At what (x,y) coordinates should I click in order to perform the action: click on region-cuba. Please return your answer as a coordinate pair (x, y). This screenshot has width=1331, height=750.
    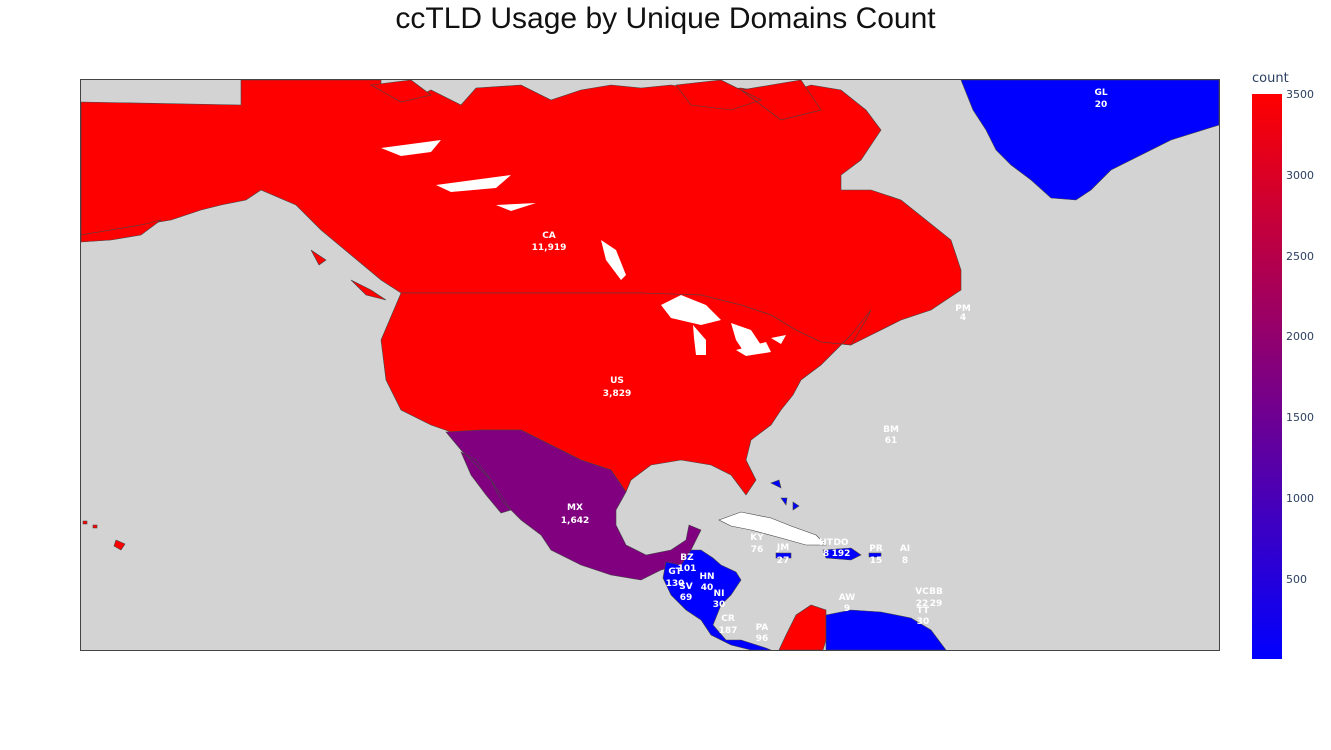
    Looking at the image, I should click on (772, 528).